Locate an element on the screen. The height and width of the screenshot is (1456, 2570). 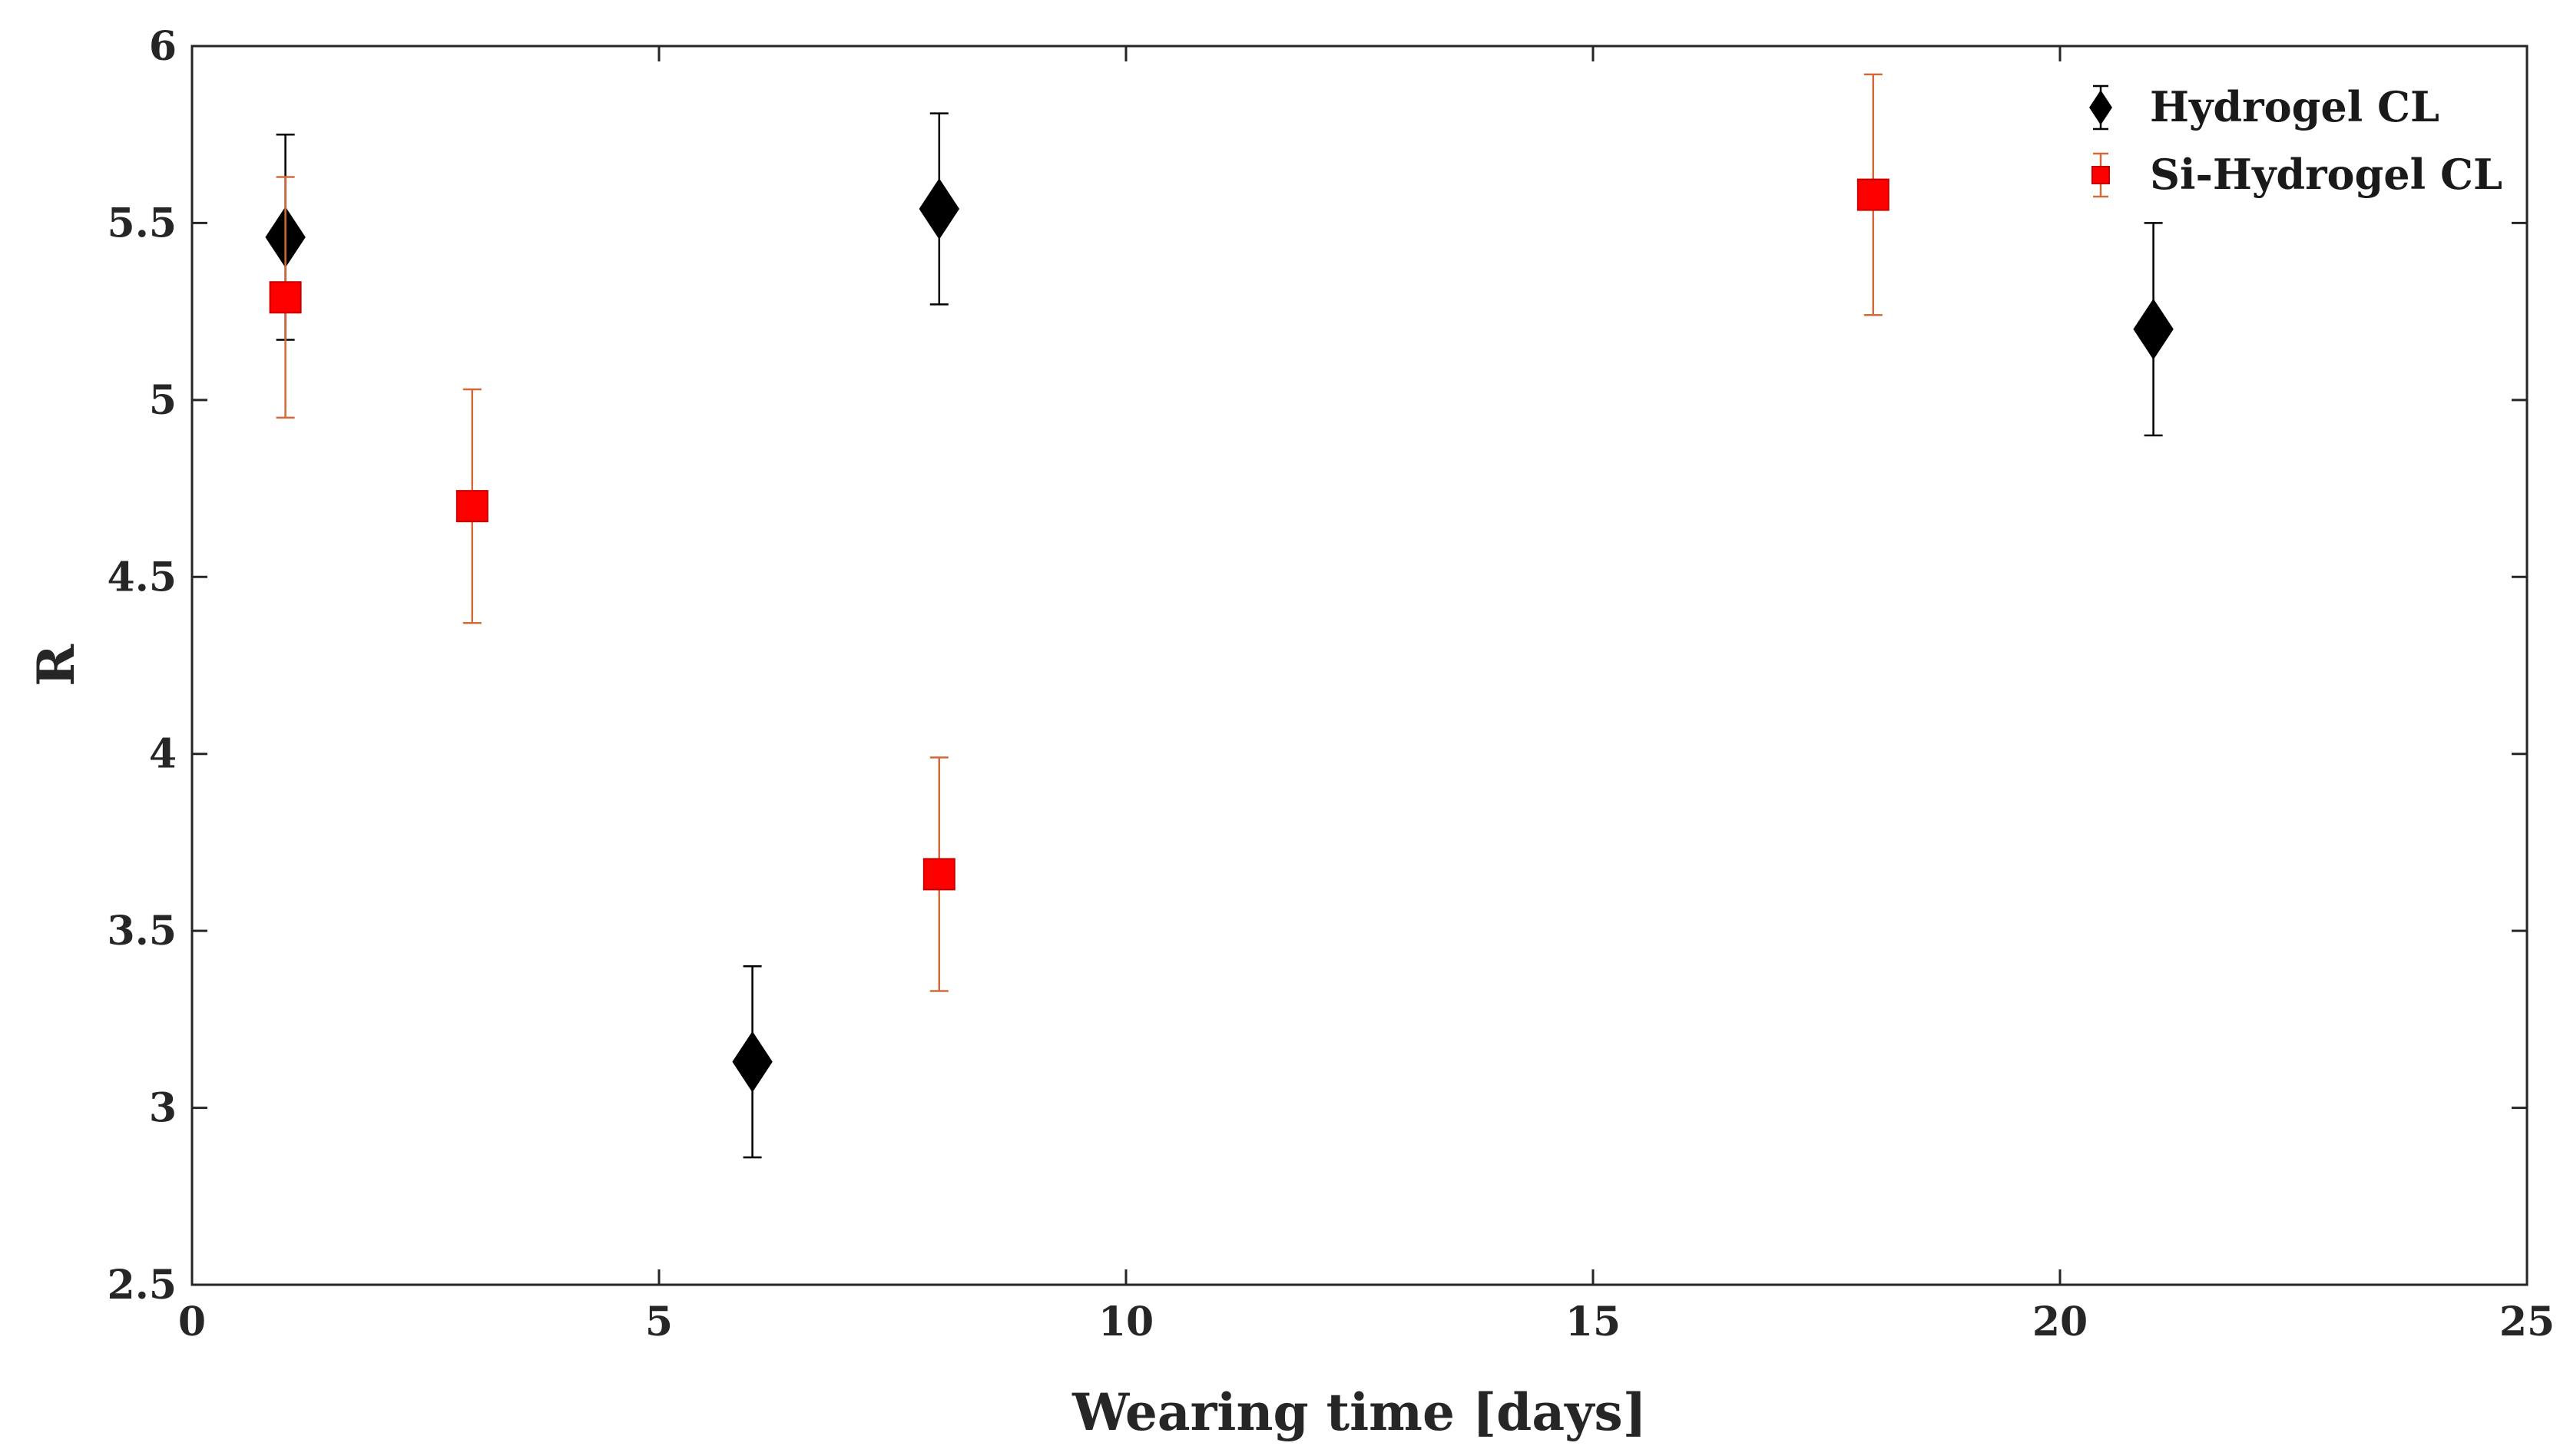
legend-entry: Si-Hydrogel CL is located at coordinates (2296, 174).